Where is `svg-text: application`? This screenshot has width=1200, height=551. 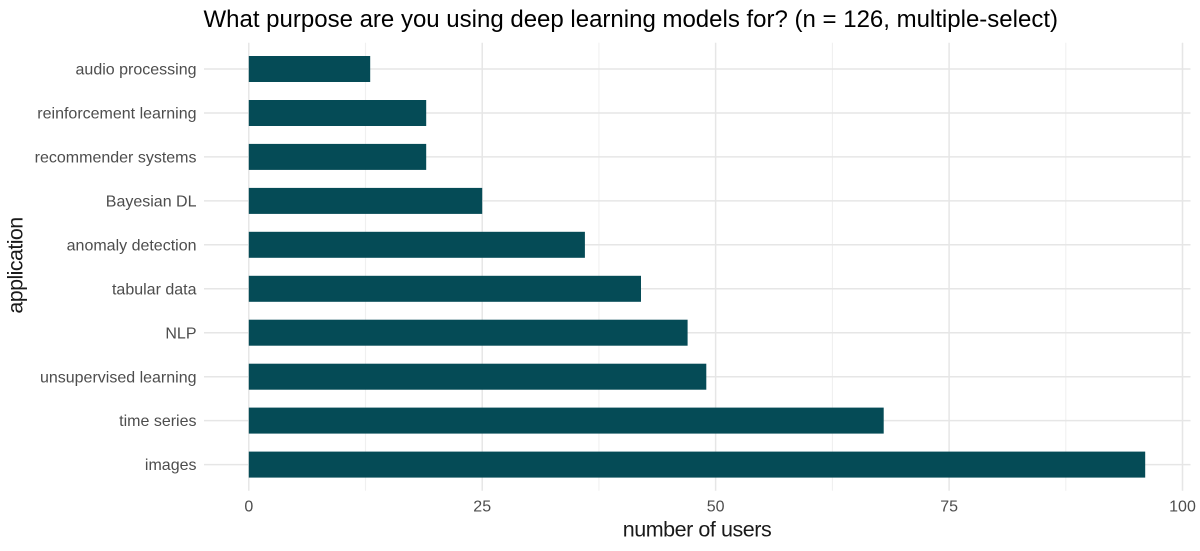
svg-text: application is located at coordinates (16, 265).